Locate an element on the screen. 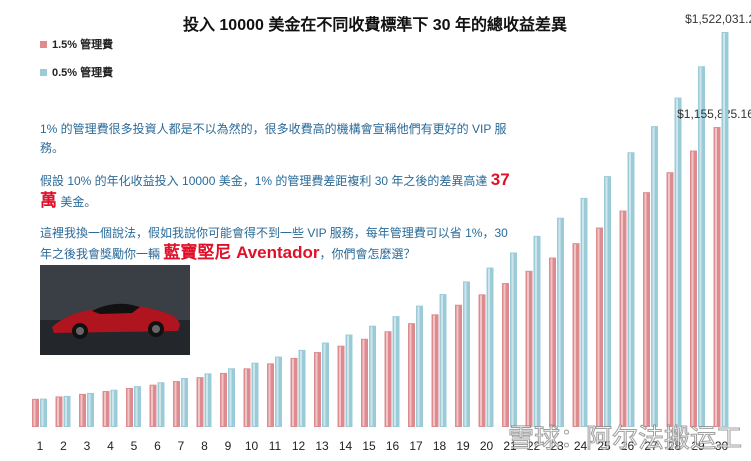  note-emphasis: 37 萬 is located at coordinates (275, 190).